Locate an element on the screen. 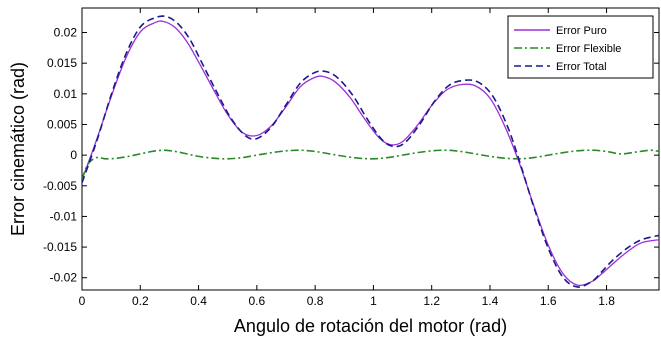 This screenshot has width=661, height=338. y-tick-label: -0.02 is located at coordinates (64, 278).